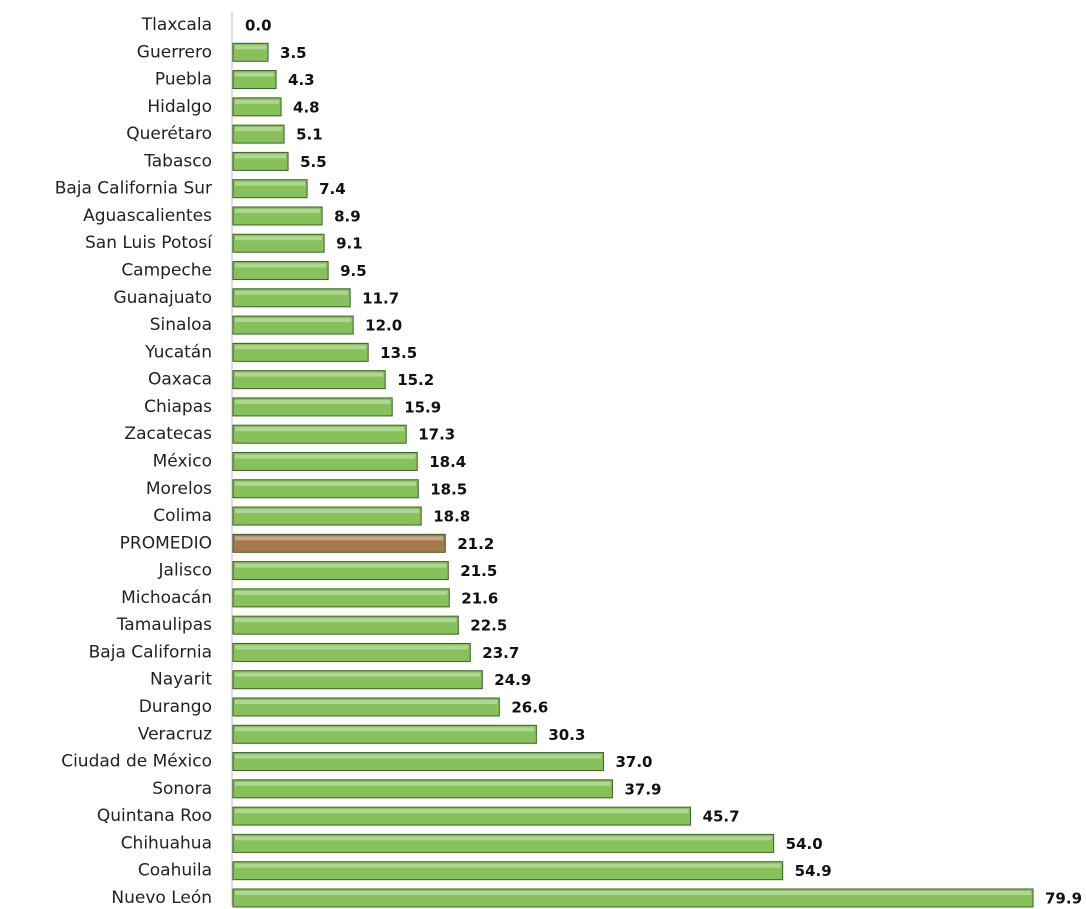 The image size is (1086, 909). I want to click on value-label: 54.9, so click(813, 871).